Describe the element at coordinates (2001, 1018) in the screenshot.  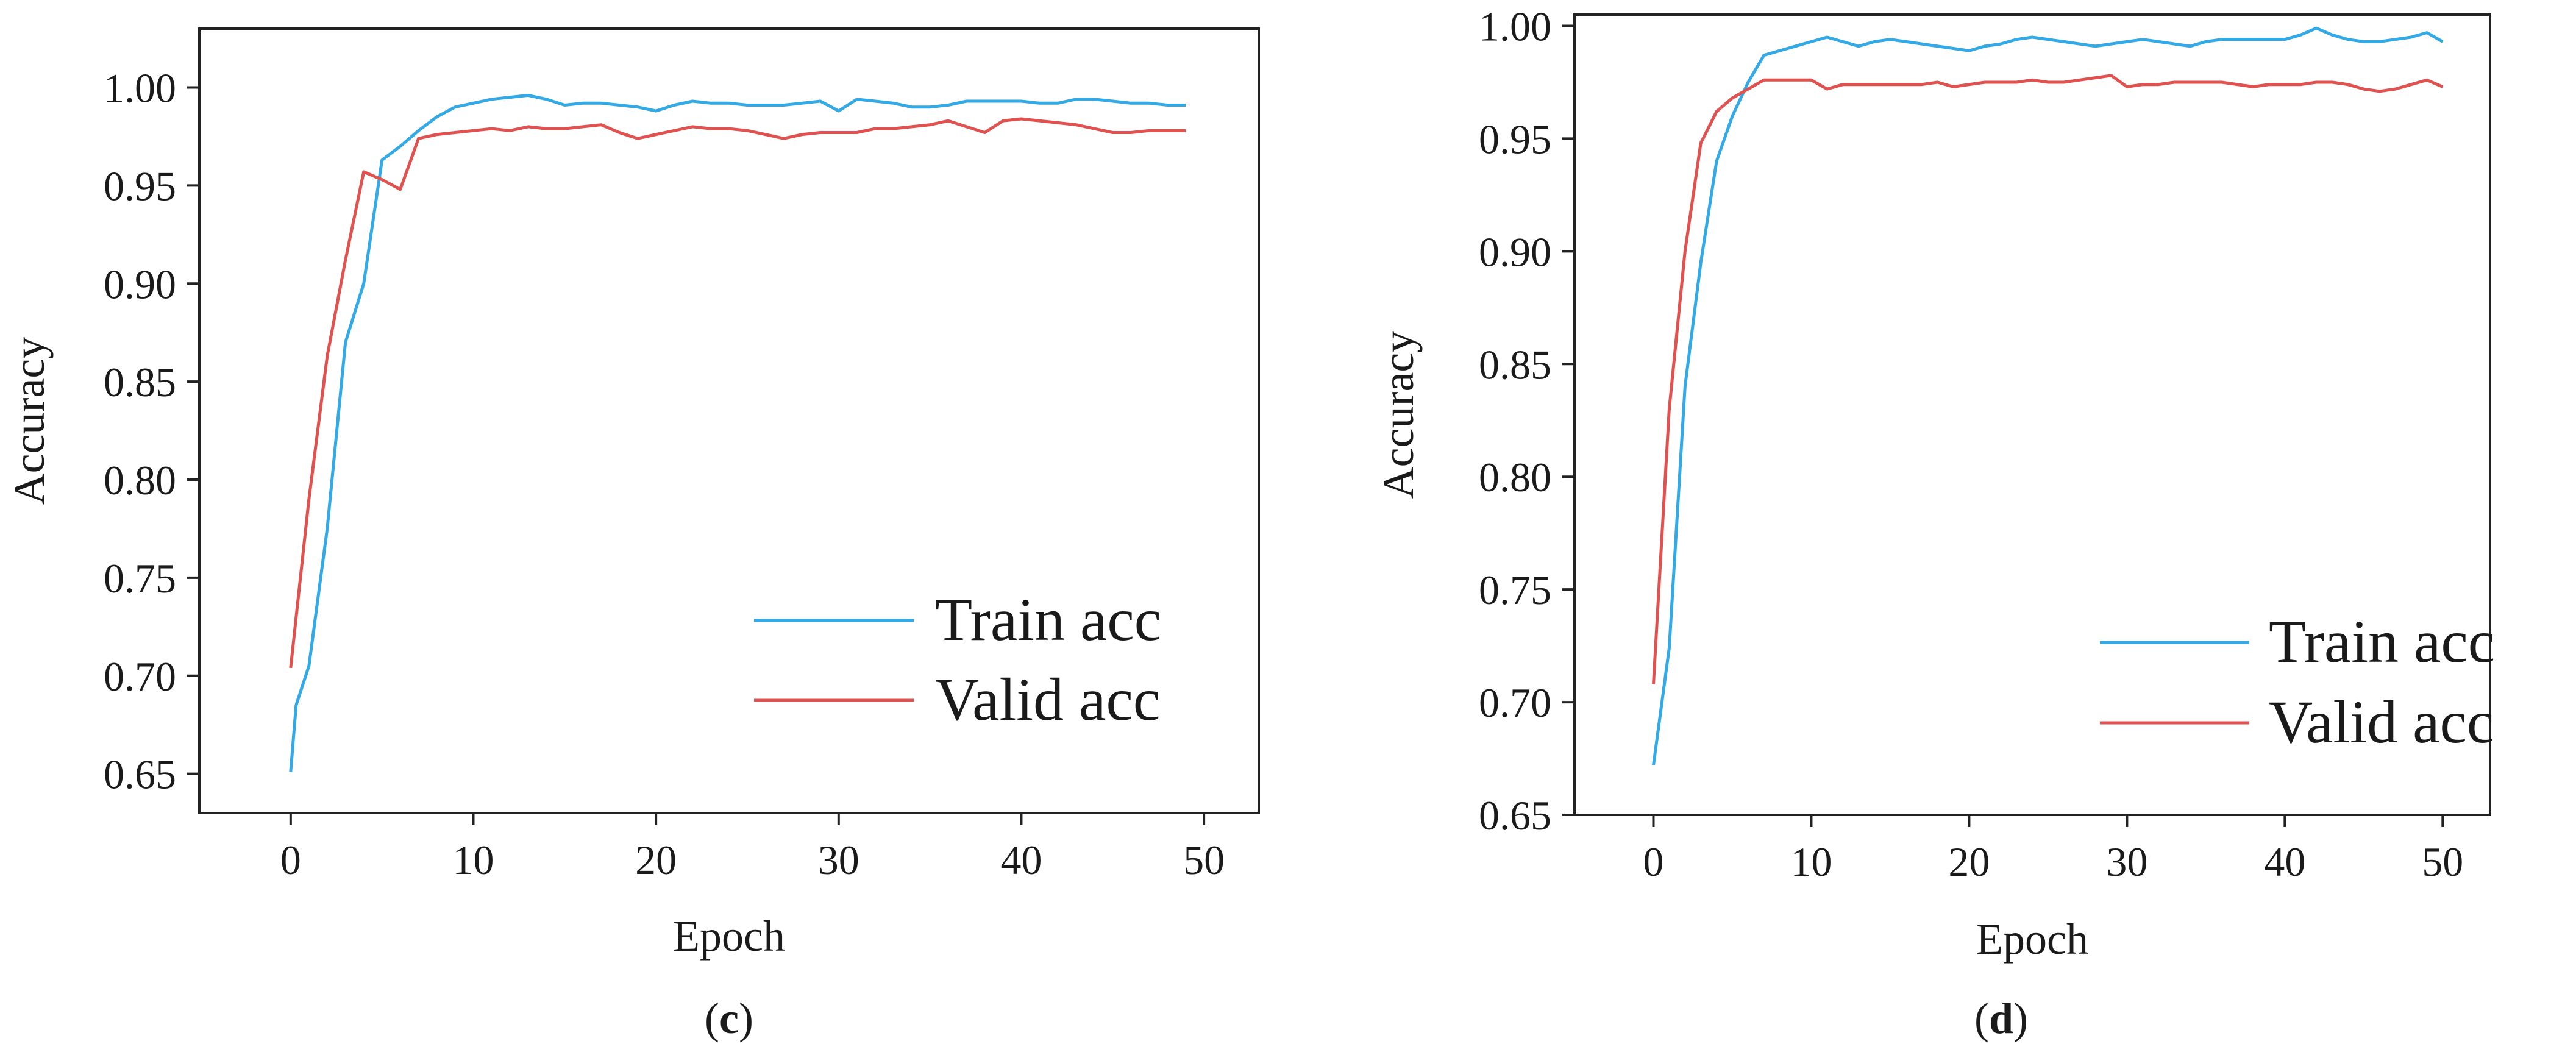
I see `panel-label: (d)` at that location.